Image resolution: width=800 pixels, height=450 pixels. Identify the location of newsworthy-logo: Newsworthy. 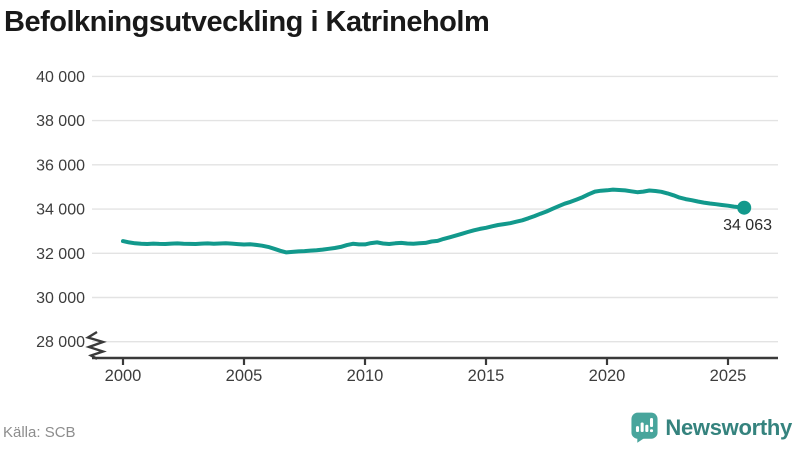
(711, 427).